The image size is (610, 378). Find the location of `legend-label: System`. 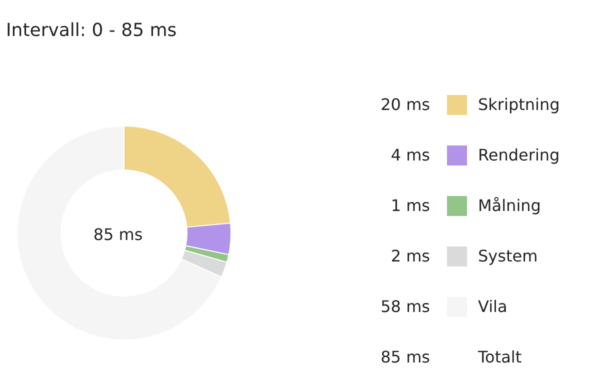

legend-label: System is located at coordinates (508, 256).